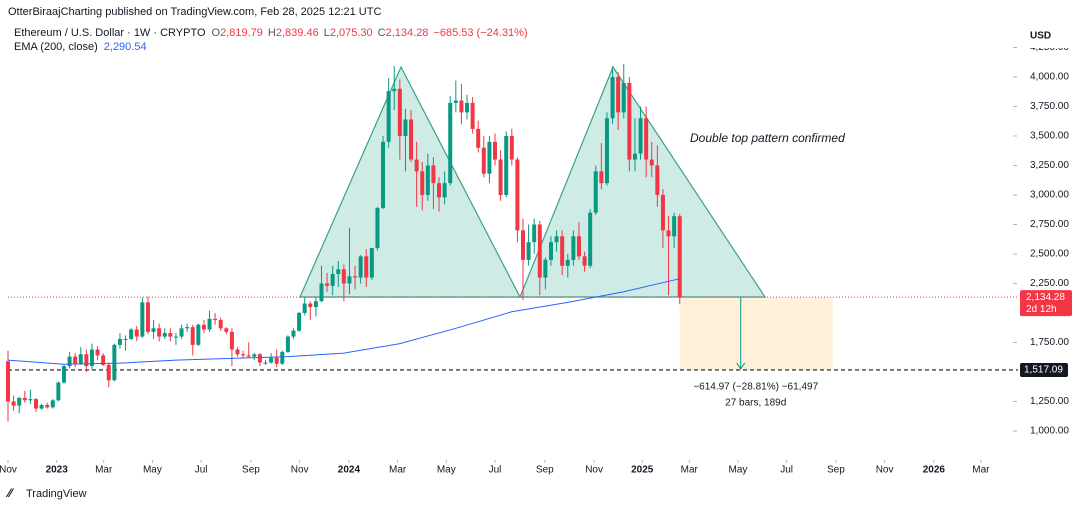  Describe the element at coordinates (10, 493) in the screenshot. I see `brand-logo: ⁄⁄` at that location.